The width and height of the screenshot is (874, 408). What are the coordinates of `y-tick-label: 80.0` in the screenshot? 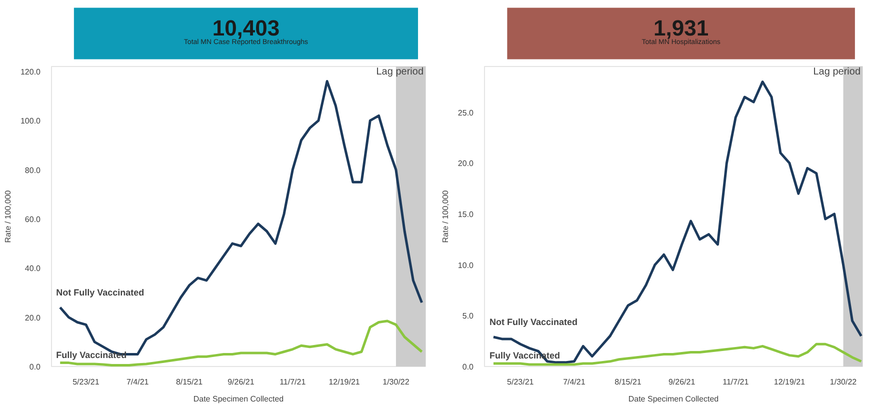 It's located at (33, 170).